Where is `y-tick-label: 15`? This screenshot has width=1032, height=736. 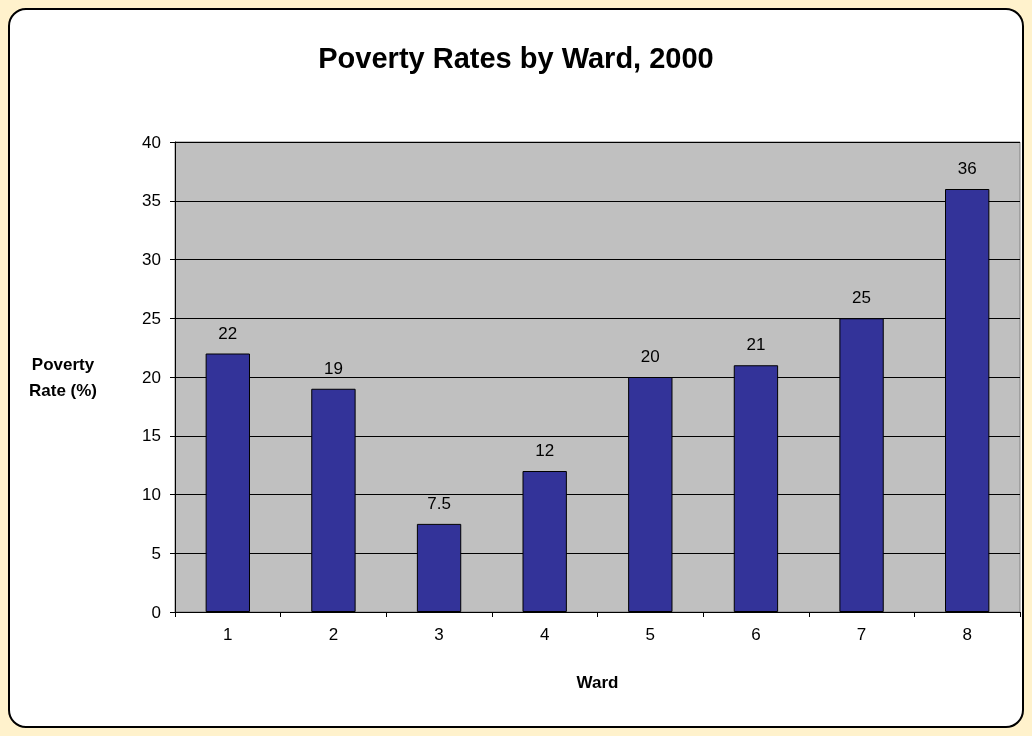 y-tick-label: 15 is located at coordinates (151, 436).